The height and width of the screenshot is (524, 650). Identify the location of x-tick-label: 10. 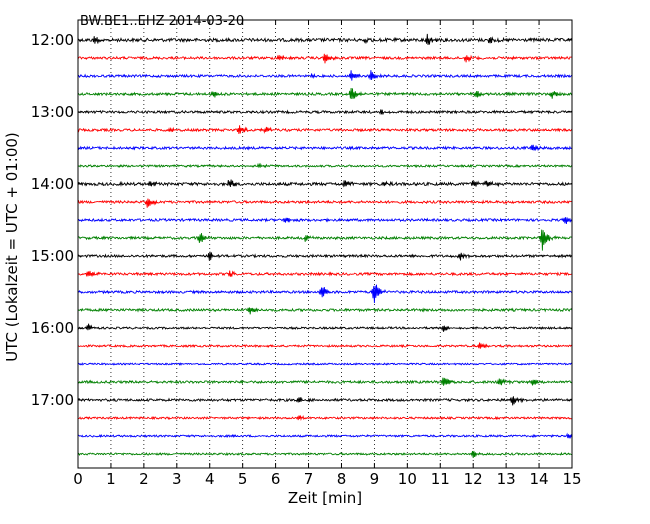
(407, 479).